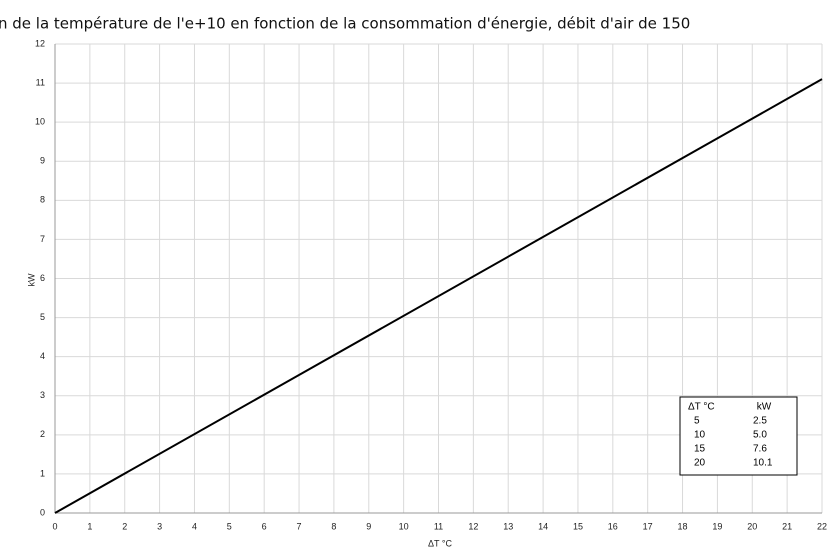 Image resolution: width=830 pixels, height=558 pixels. I want to click on y-tick-label: 11, so click(40, 82).